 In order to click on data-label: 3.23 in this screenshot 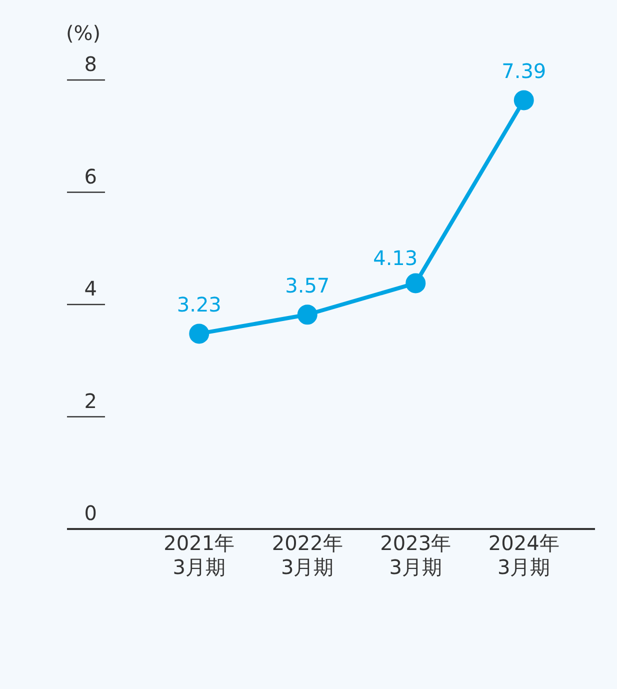, I will do `click(199, 304)`.